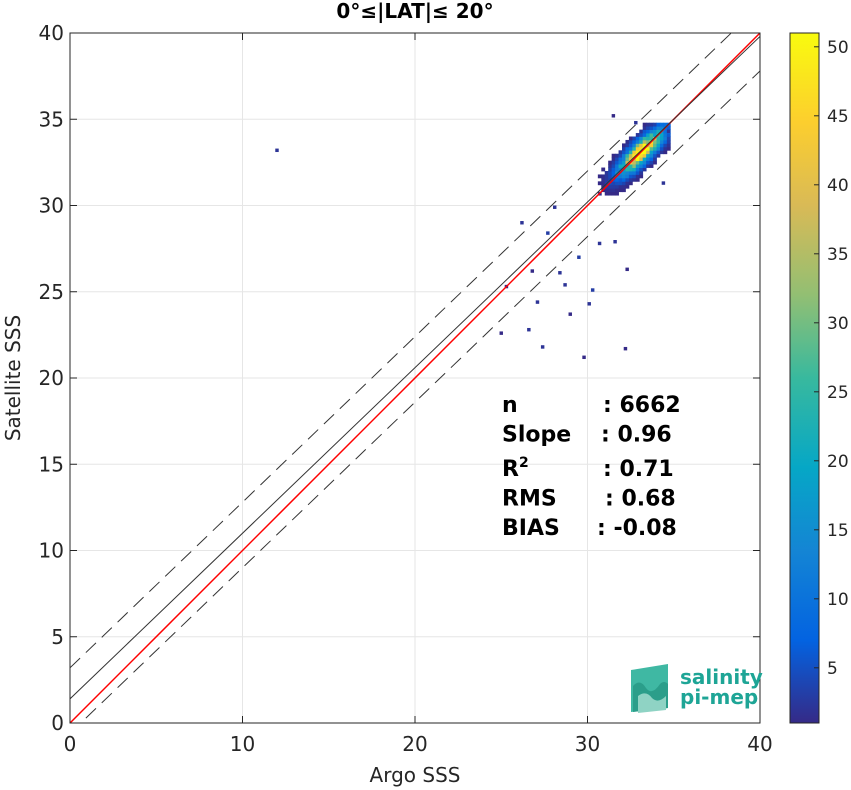 The width and height of the screenshot is (851, 790). What do you see at coordinates (415, 775) in the screenshot?
I see `x-axis-label: Argo SSS` at bounding box center [415, 775].